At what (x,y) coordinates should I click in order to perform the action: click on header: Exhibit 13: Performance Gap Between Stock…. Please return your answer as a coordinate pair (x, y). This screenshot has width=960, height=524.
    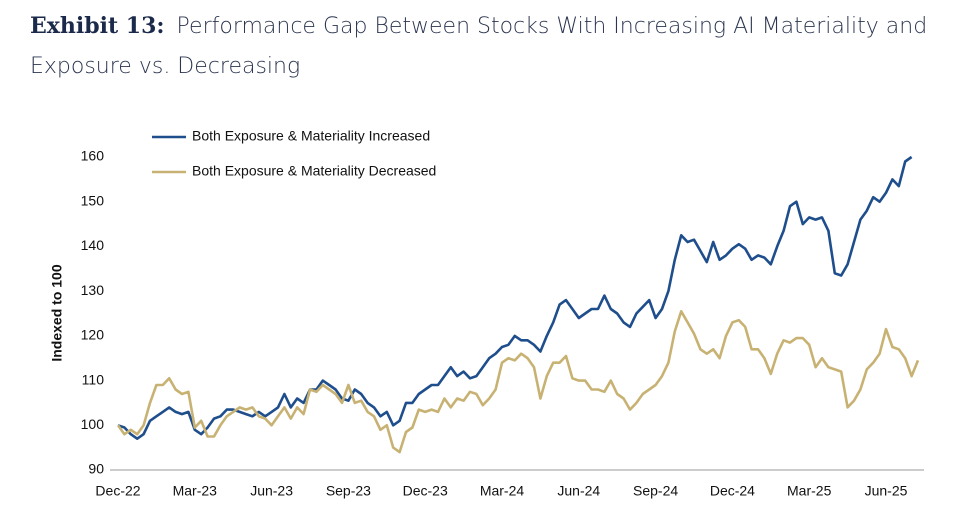
    Looking at the image, I should click on (490, 46).